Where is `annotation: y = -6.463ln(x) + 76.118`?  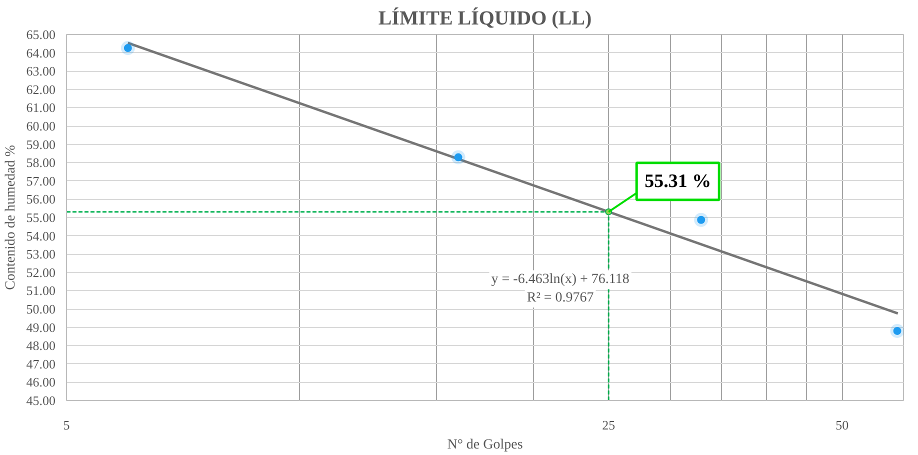
annotation: y = -6.463ln(x) + 76.118 is located at coordinates (560, 280).